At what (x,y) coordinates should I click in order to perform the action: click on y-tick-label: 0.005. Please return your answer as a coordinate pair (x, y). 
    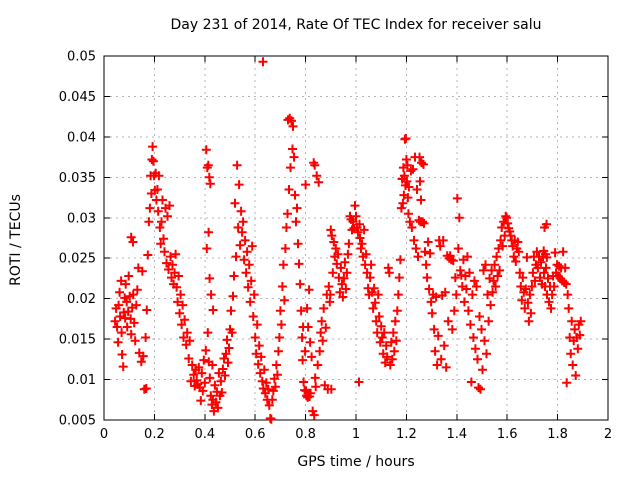
    Looking at the image, I should click on (77, 421).